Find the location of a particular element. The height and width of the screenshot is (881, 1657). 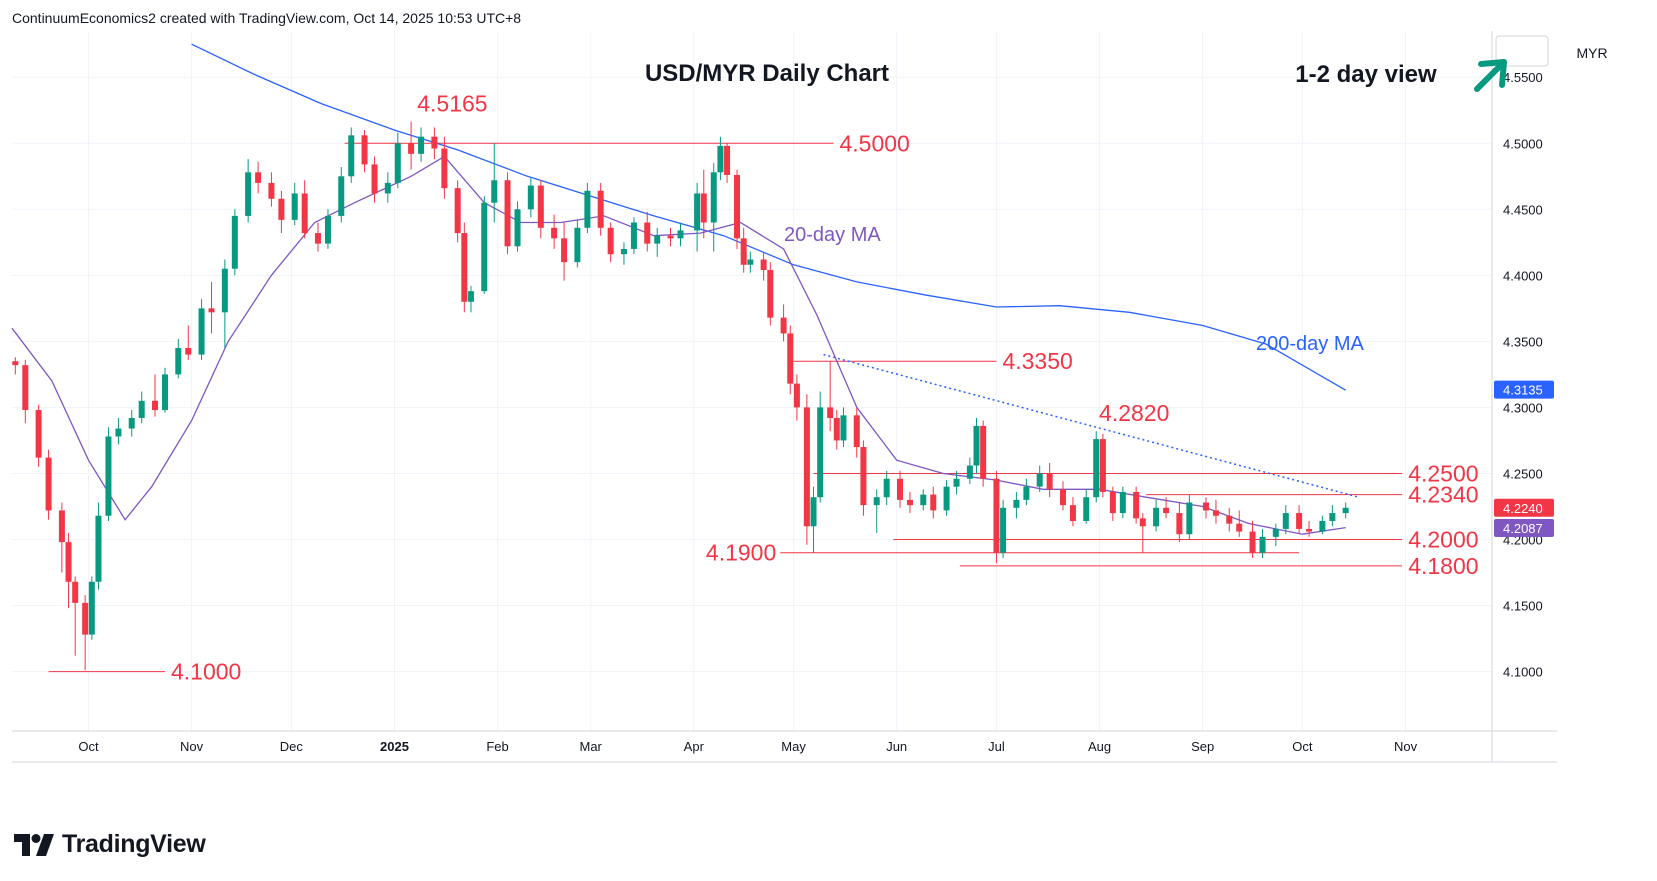

price-tag-label: 4.2240 is located at coordinates (1523, 508).